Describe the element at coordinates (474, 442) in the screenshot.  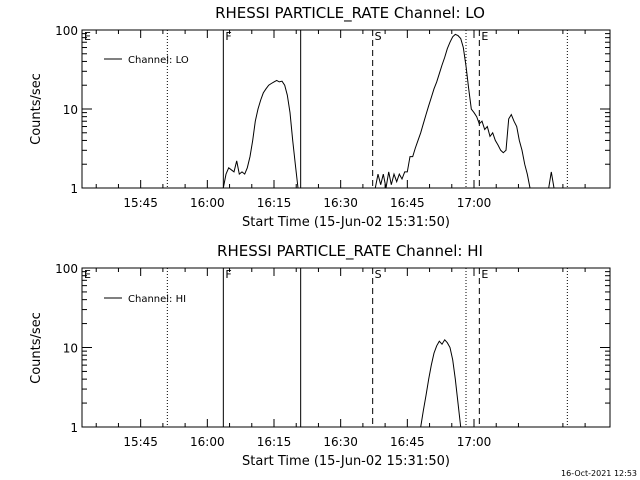
I see `x-tick-label-hi: 17:00` at that location.